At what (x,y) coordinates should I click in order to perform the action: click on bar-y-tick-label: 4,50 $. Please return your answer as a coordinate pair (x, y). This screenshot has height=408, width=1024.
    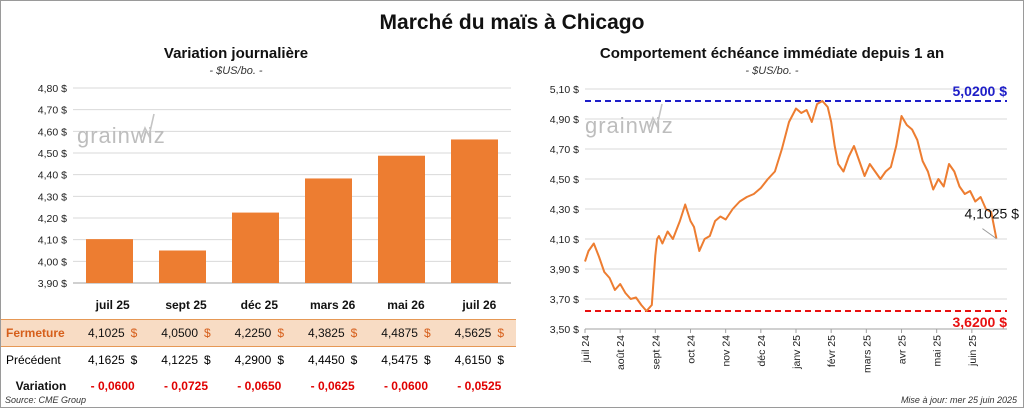
    Looking at the image, I should click on (52, 154).